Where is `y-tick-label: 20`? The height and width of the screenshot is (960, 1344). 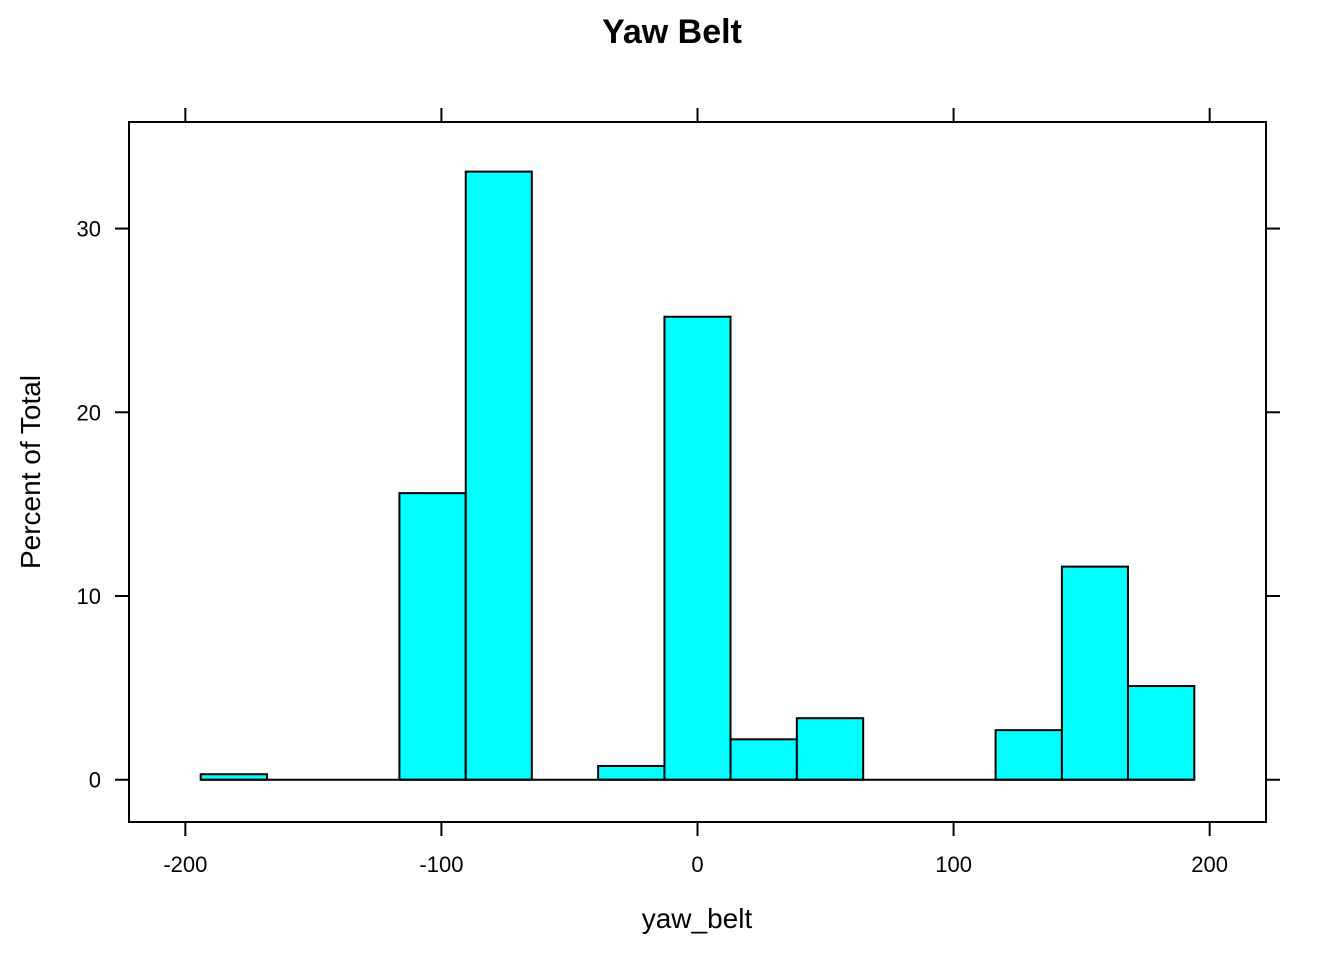
y-tick-label: 20 is located at coordinates (89, 412).